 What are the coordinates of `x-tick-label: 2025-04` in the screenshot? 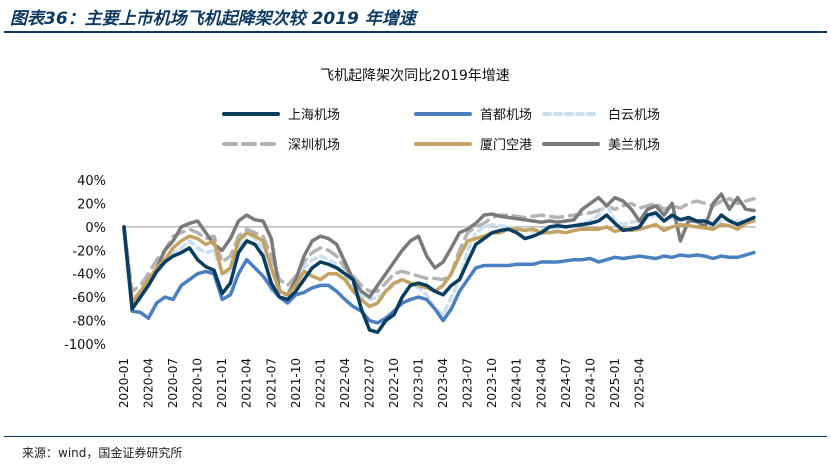 It's located at (639, 383).